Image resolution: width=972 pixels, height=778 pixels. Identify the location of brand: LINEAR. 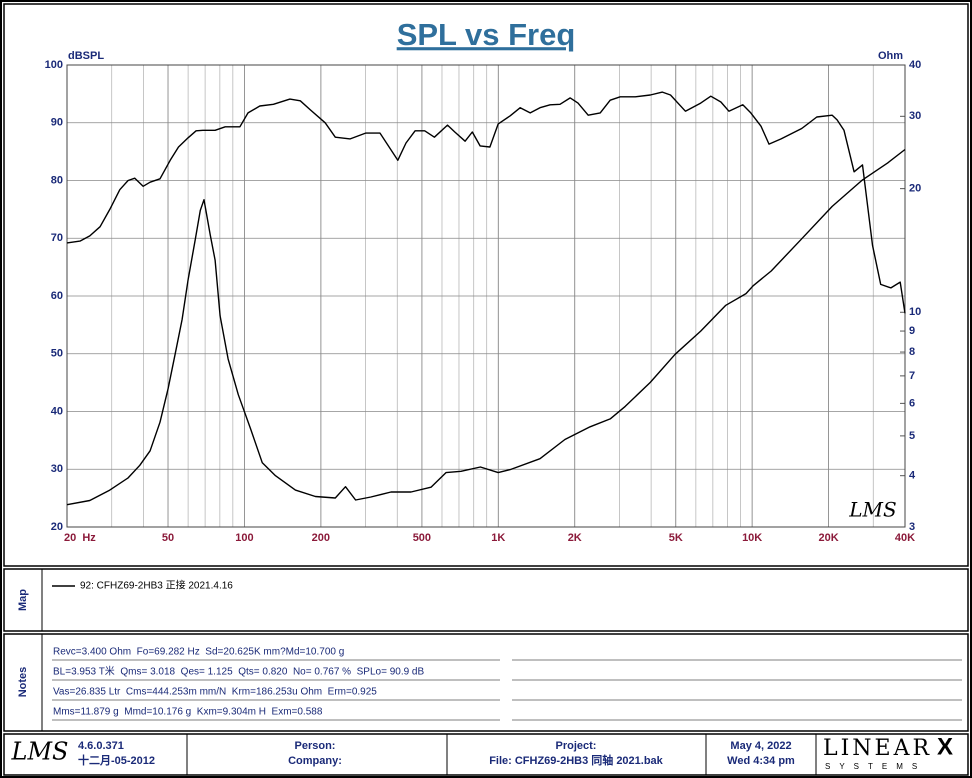
(877, 748).